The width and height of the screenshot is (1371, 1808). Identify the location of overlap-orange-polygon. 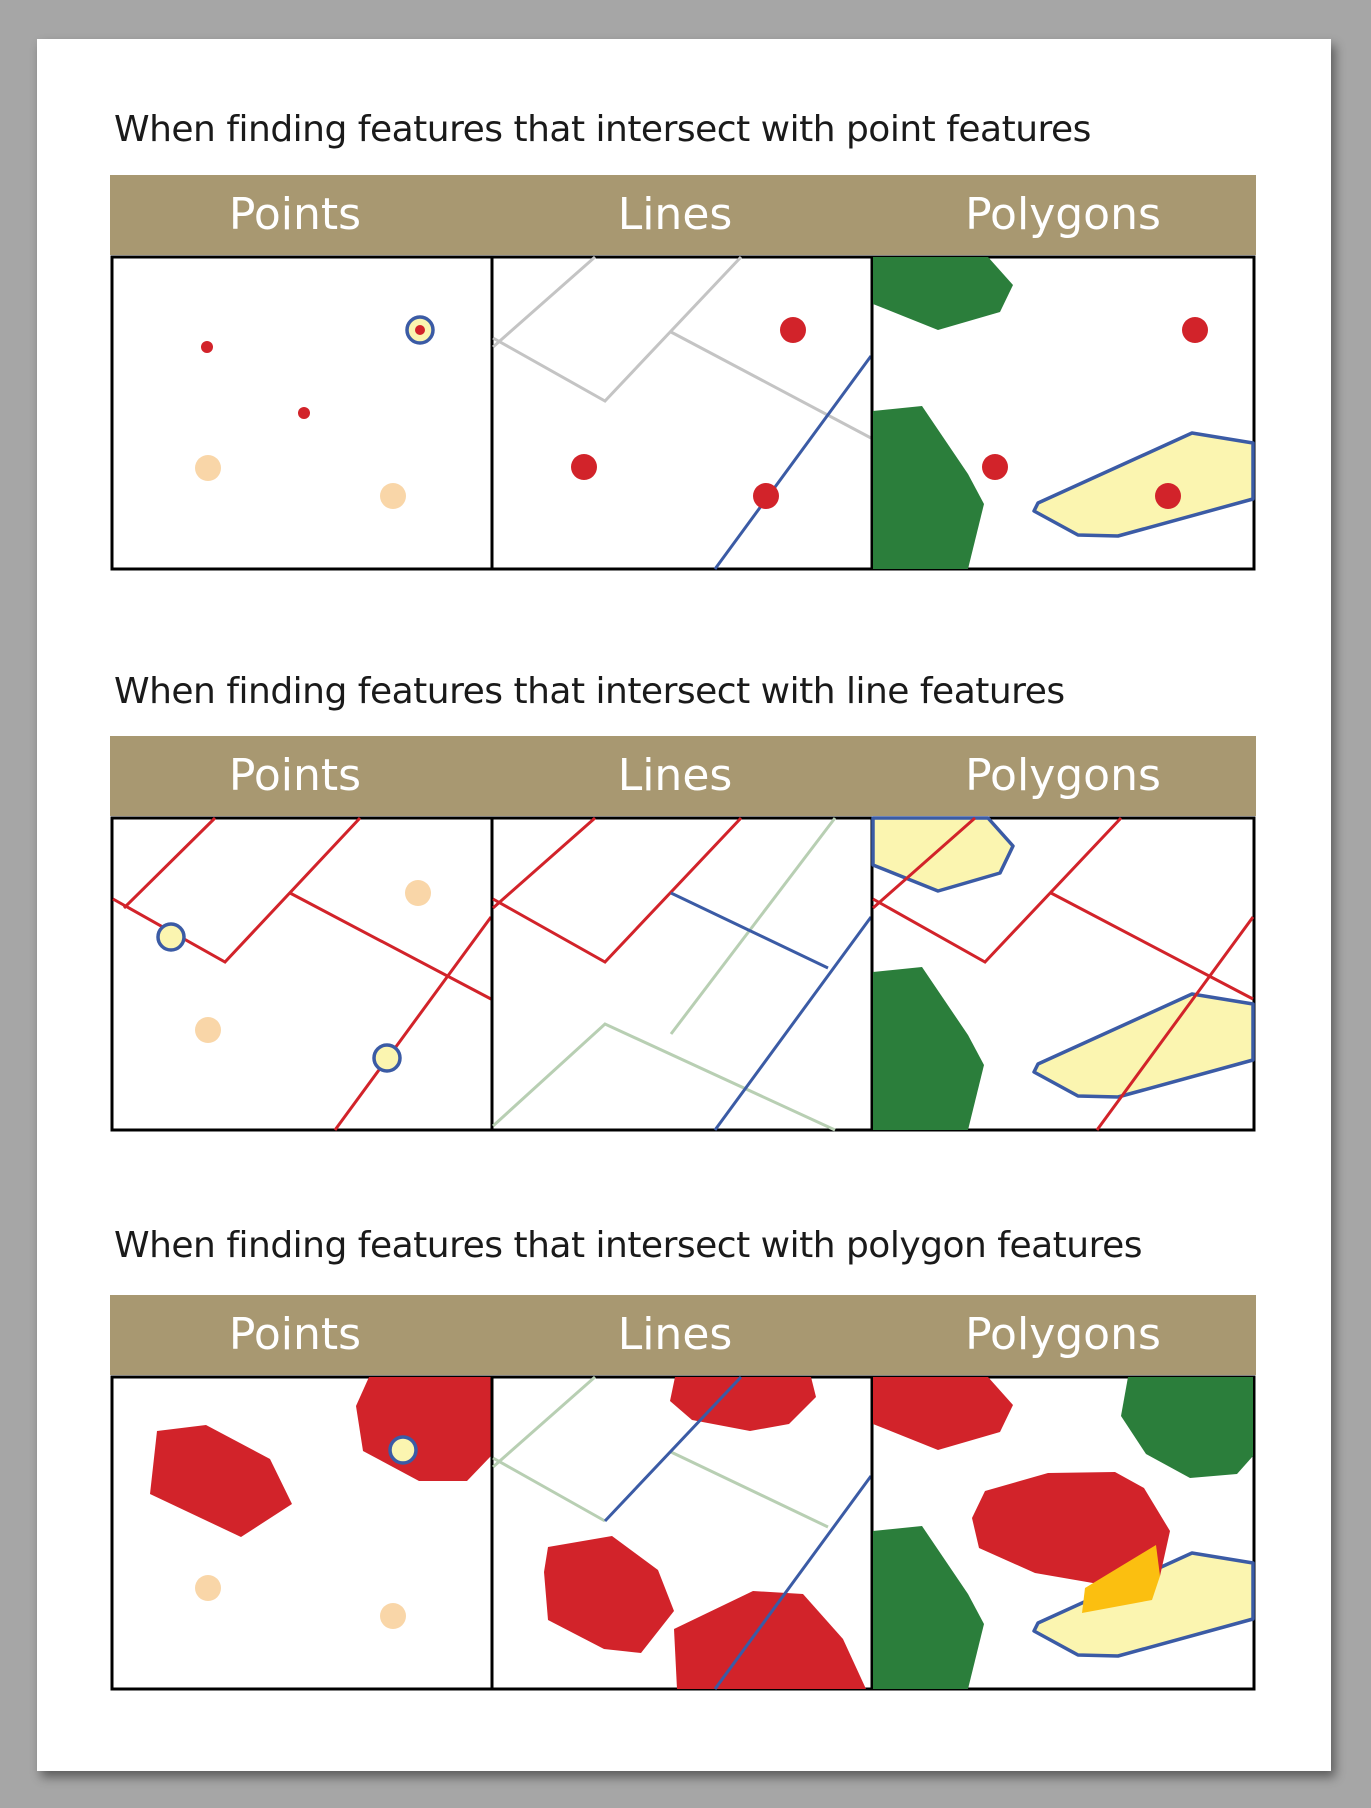
(1121, 1579).